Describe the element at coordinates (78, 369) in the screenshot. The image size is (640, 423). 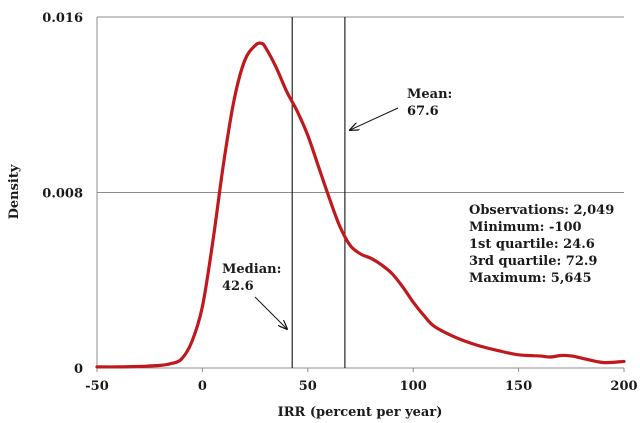
I see `y-tick-label-0: 0` at that location.